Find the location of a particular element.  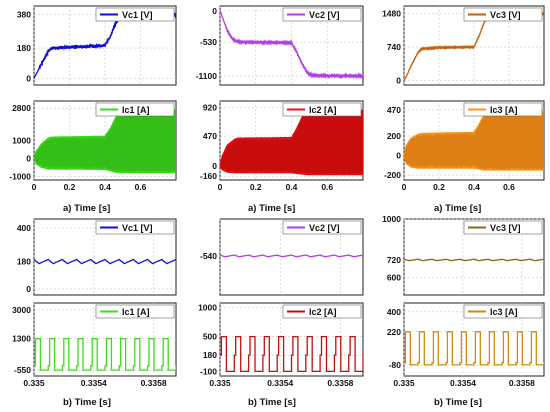

legend-label: Vc2 [V] is located at coordinates (324, 15).